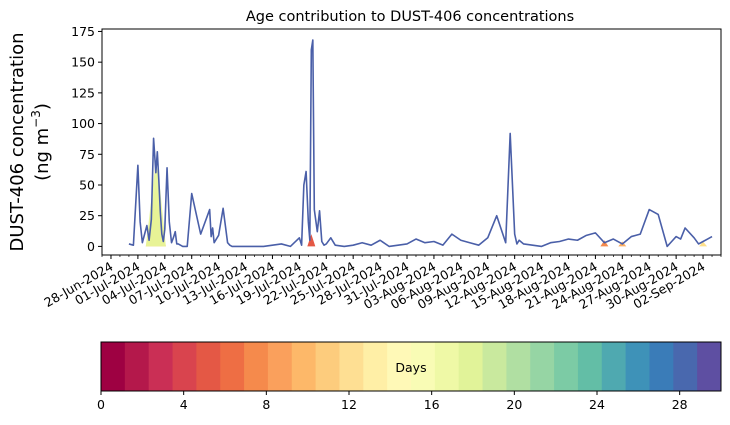  What do you see at coordinates (91, 246) in the screenshot?
I see `y-tick-label: 0` at bounding box center [91, 246].